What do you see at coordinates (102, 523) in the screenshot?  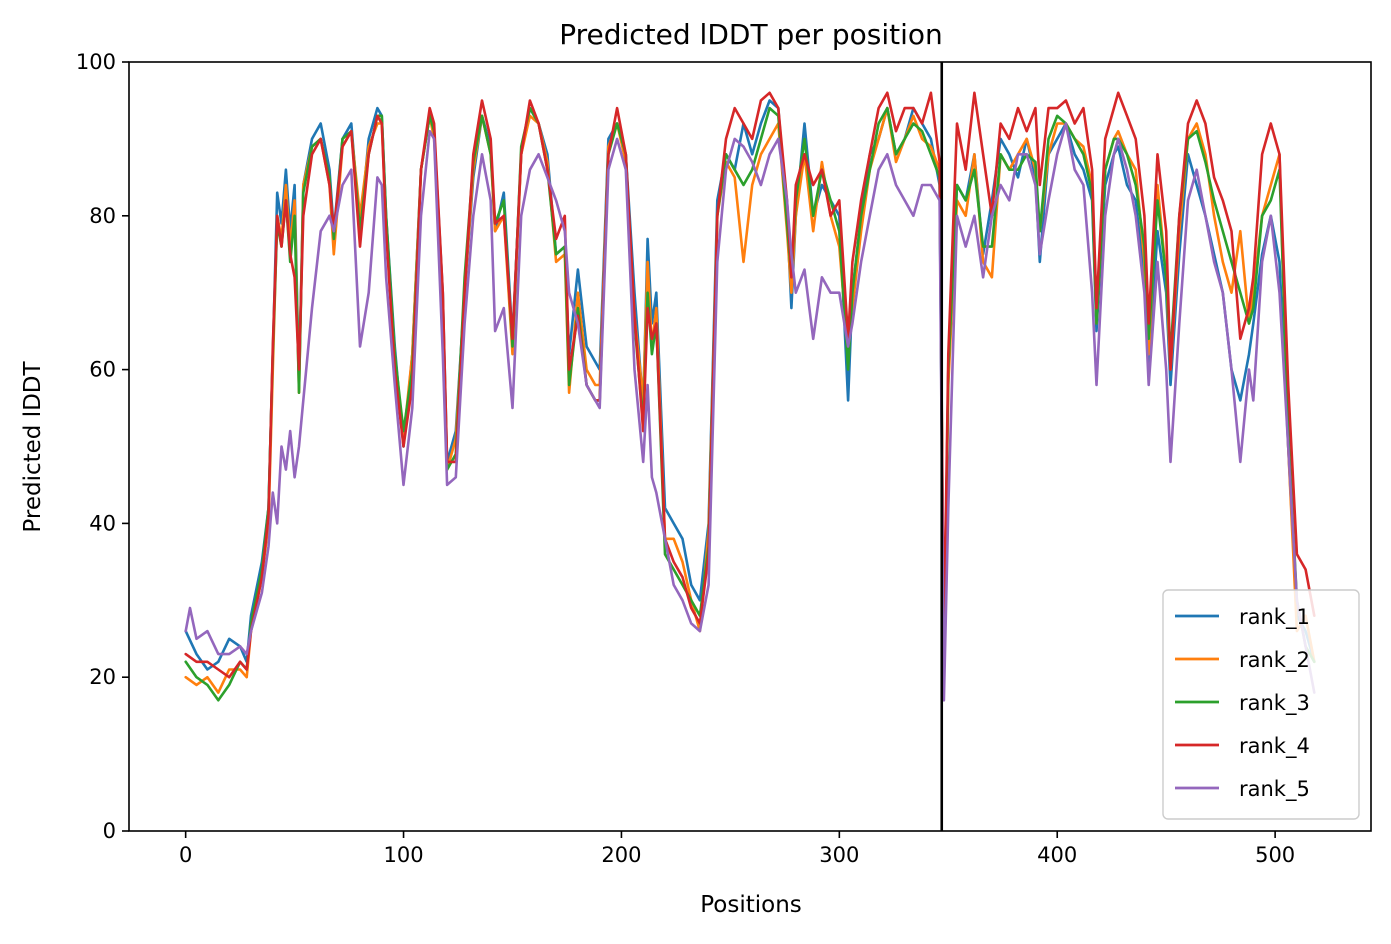 I see `y-tick-label: 40` at bounding box center [102, 523].